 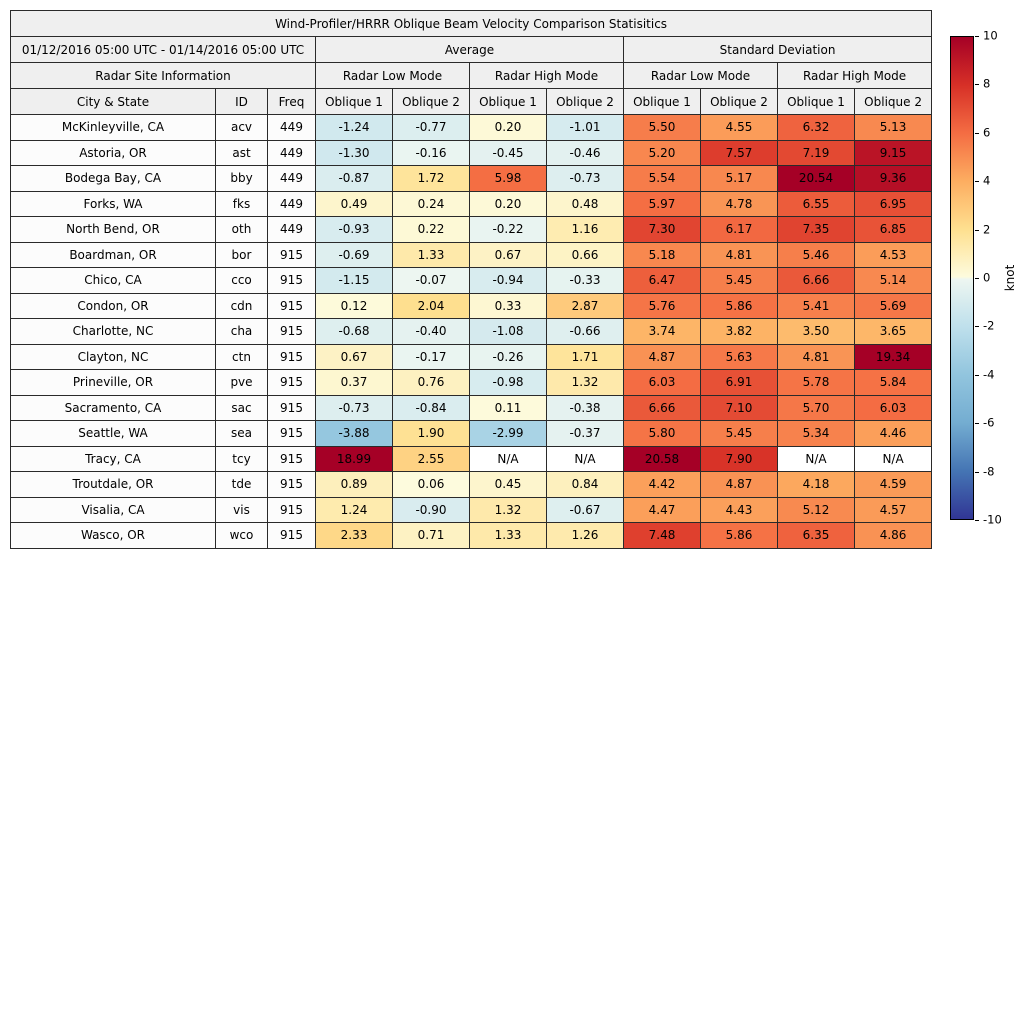 What do you see at coordinates (662, 407) in the screenshot?
I see `value-cell: 6.66` at bounding box center [662, 407].